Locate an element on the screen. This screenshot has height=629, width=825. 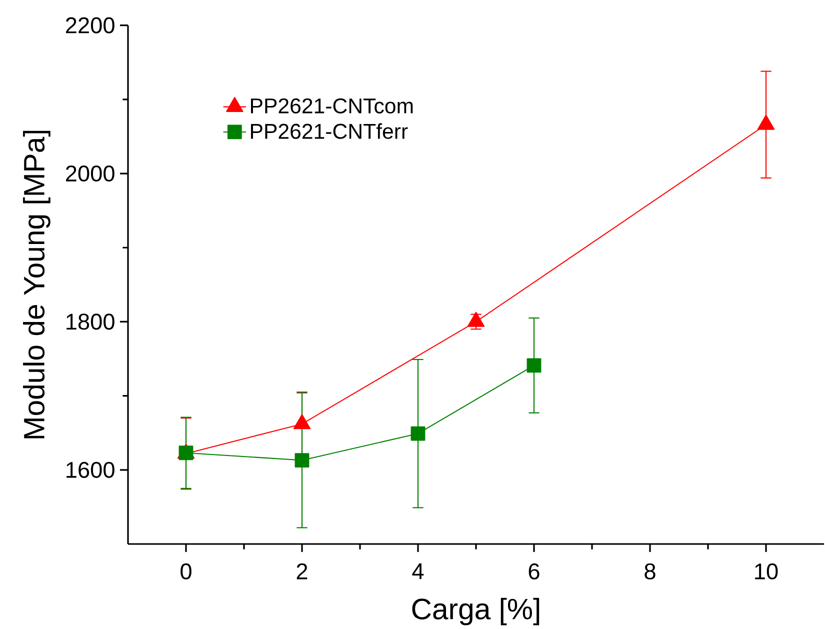
y-tick-label: 2200 is located at coordinates (90, 25).